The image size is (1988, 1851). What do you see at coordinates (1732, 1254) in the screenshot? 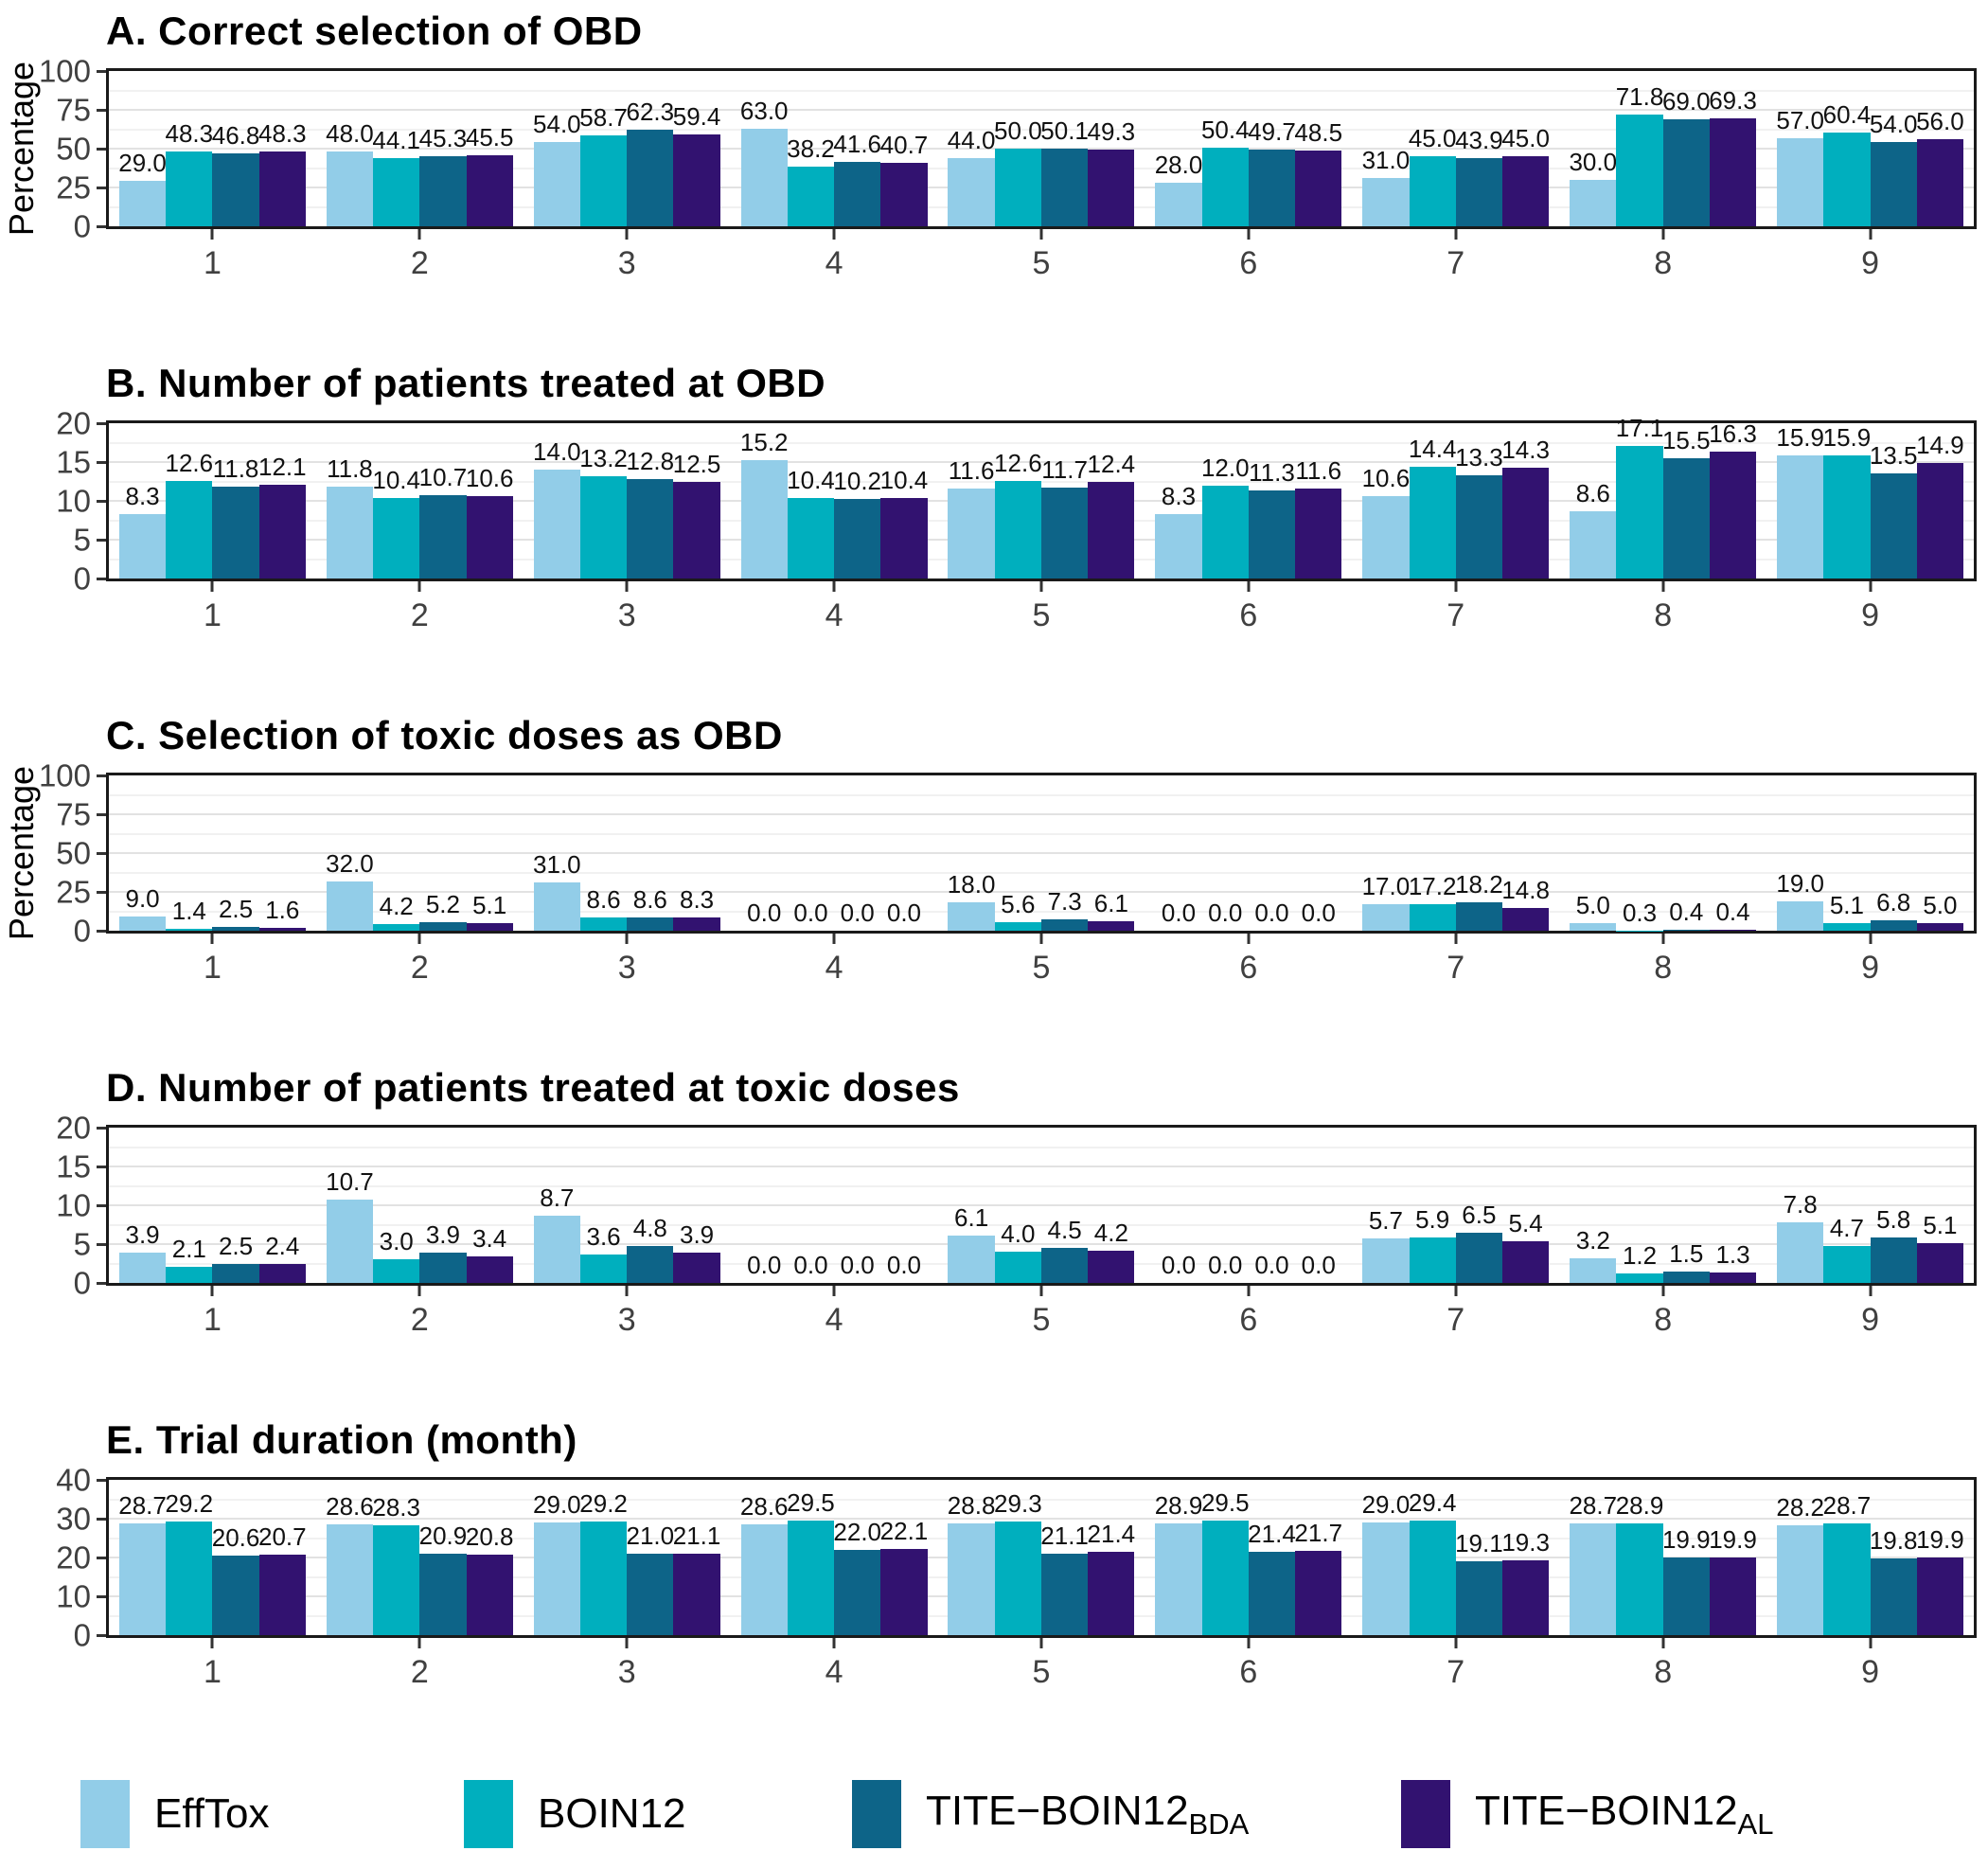
I see `bar-value-label: 1.3` at bounding box center [1732, 1254].